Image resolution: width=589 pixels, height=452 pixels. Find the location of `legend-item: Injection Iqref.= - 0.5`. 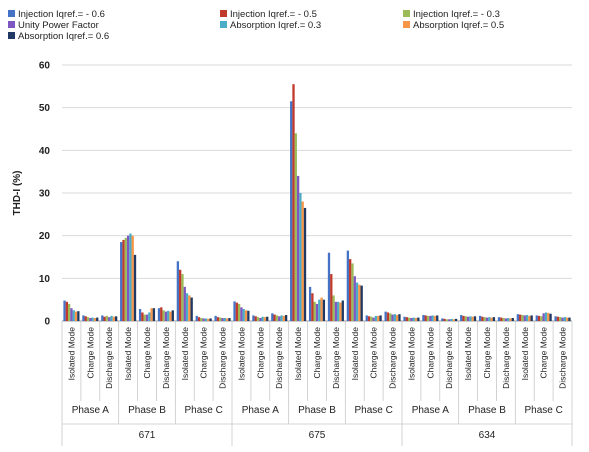

legend-item: Injection Iqref.= - 0.5 is located at coordinates (268, 14).